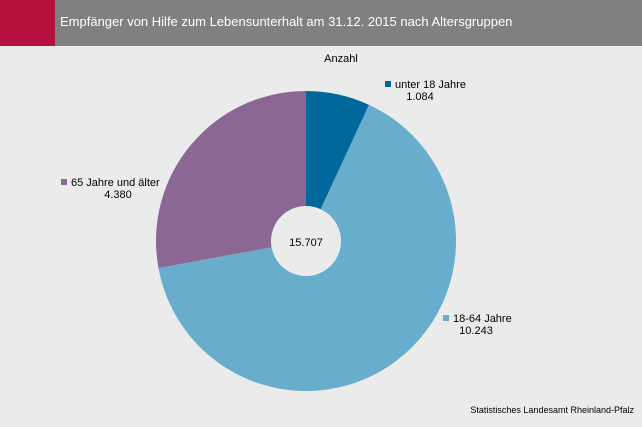 The width and height of the screenshot is (642, 427). Describe the element at coordinates (420, 97) in the screenshot. I see `slice-value-1: 1.084` at that location.